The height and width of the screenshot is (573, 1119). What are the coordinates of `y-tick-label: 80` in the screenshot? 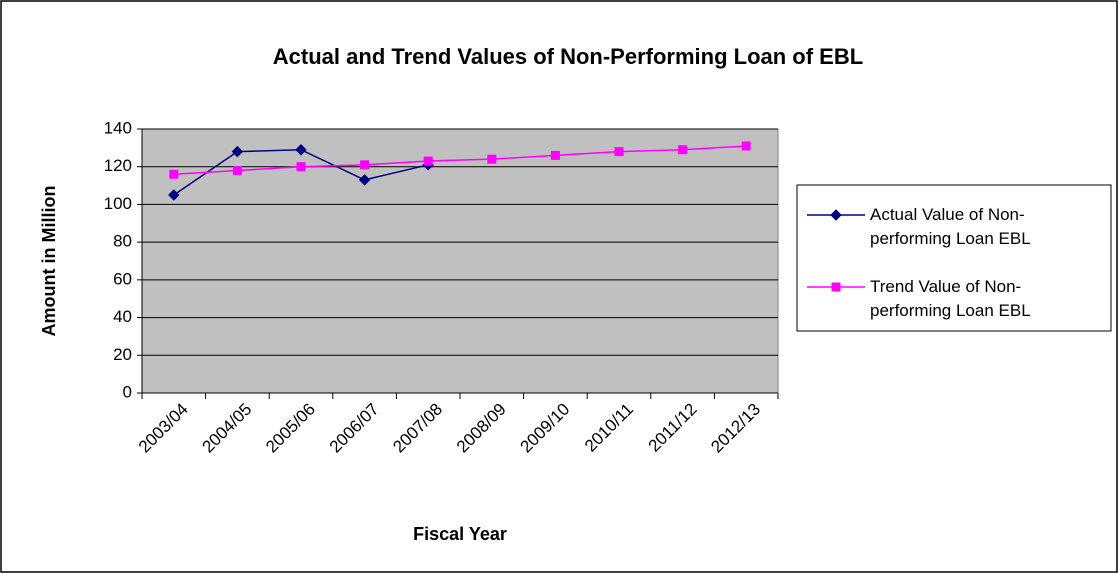 It's located at (122, 241).